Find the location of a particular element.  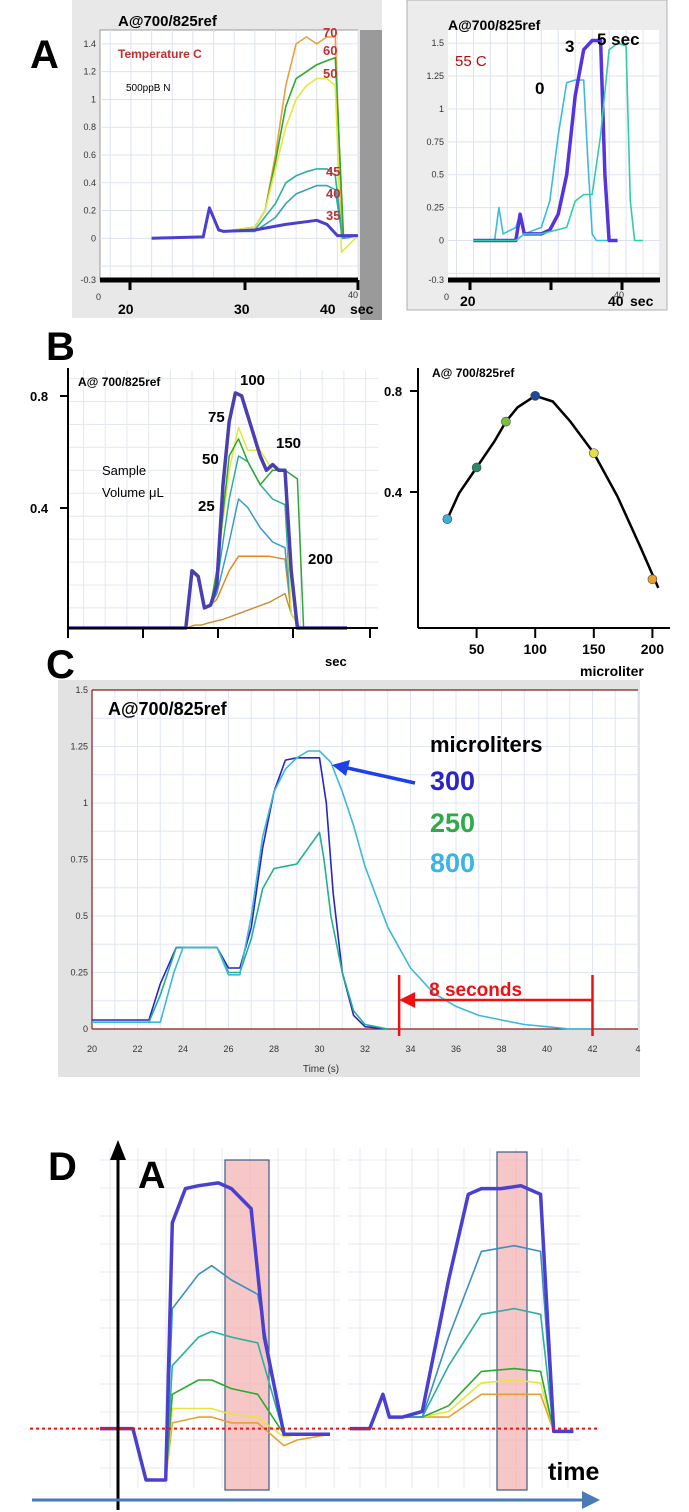

a1-x-tick-20: 20 is located at coordinates (126, 309).